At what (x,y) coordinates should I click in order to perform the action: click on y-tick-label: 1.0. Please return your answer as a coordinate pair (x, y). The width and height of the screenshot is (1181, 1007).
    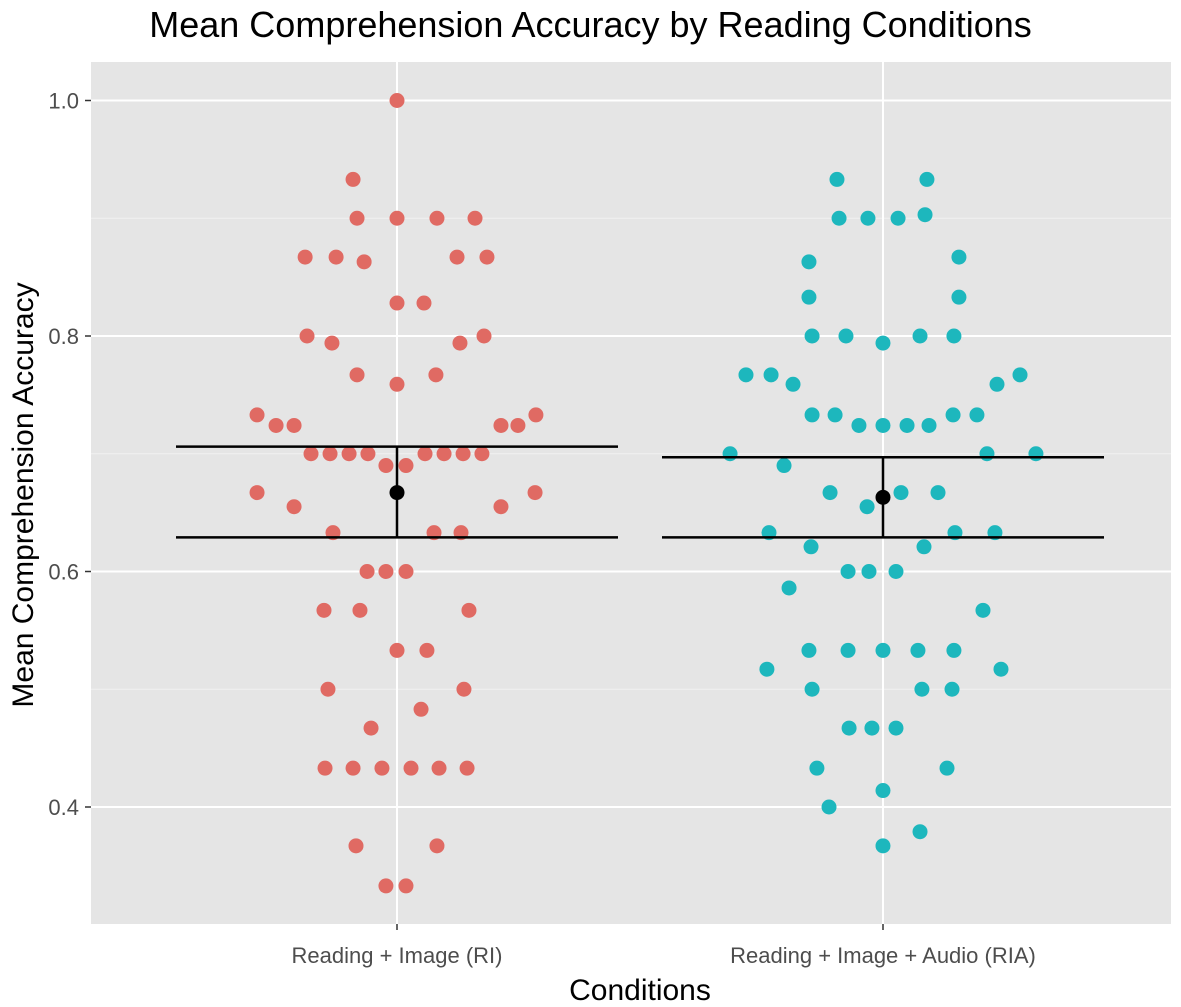
    Looking at the image, I should click on (63, 101).